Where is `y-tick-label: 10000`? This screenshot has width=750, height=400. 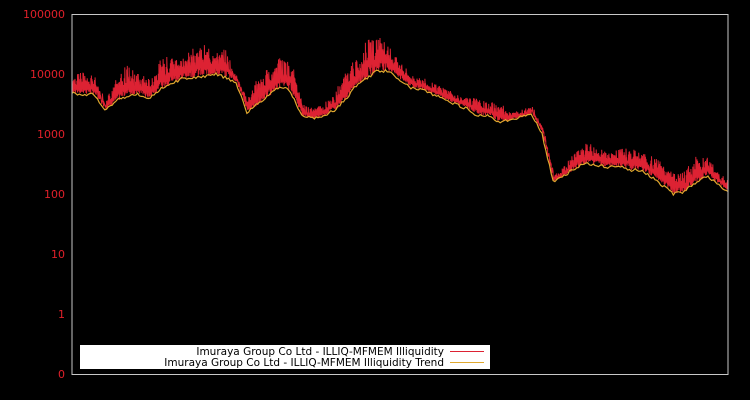
y-tick-label: 10000 is located at coordinates (47, 74).